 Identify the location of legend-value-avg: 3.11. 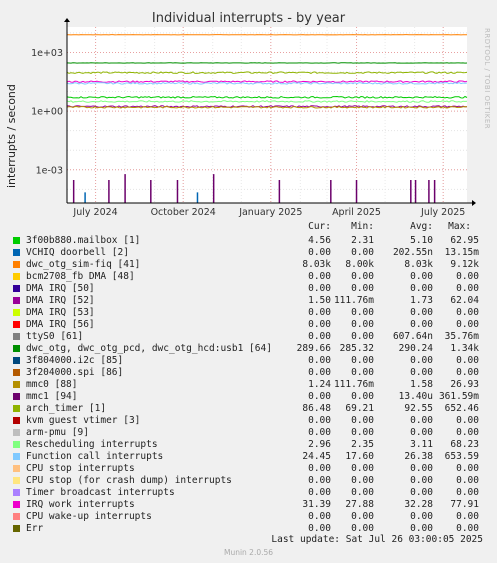
(421, 444).